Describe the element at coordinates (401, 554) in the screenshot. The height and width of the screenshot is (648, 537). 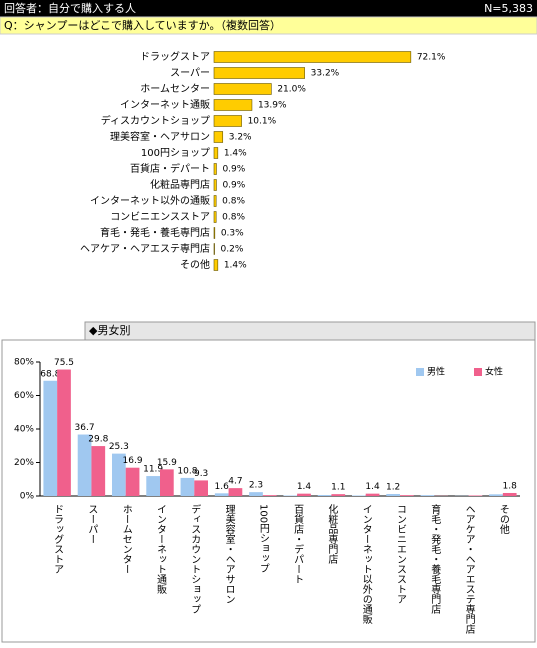
I see `x-tick-label: コンビニエンスストア` at that location.